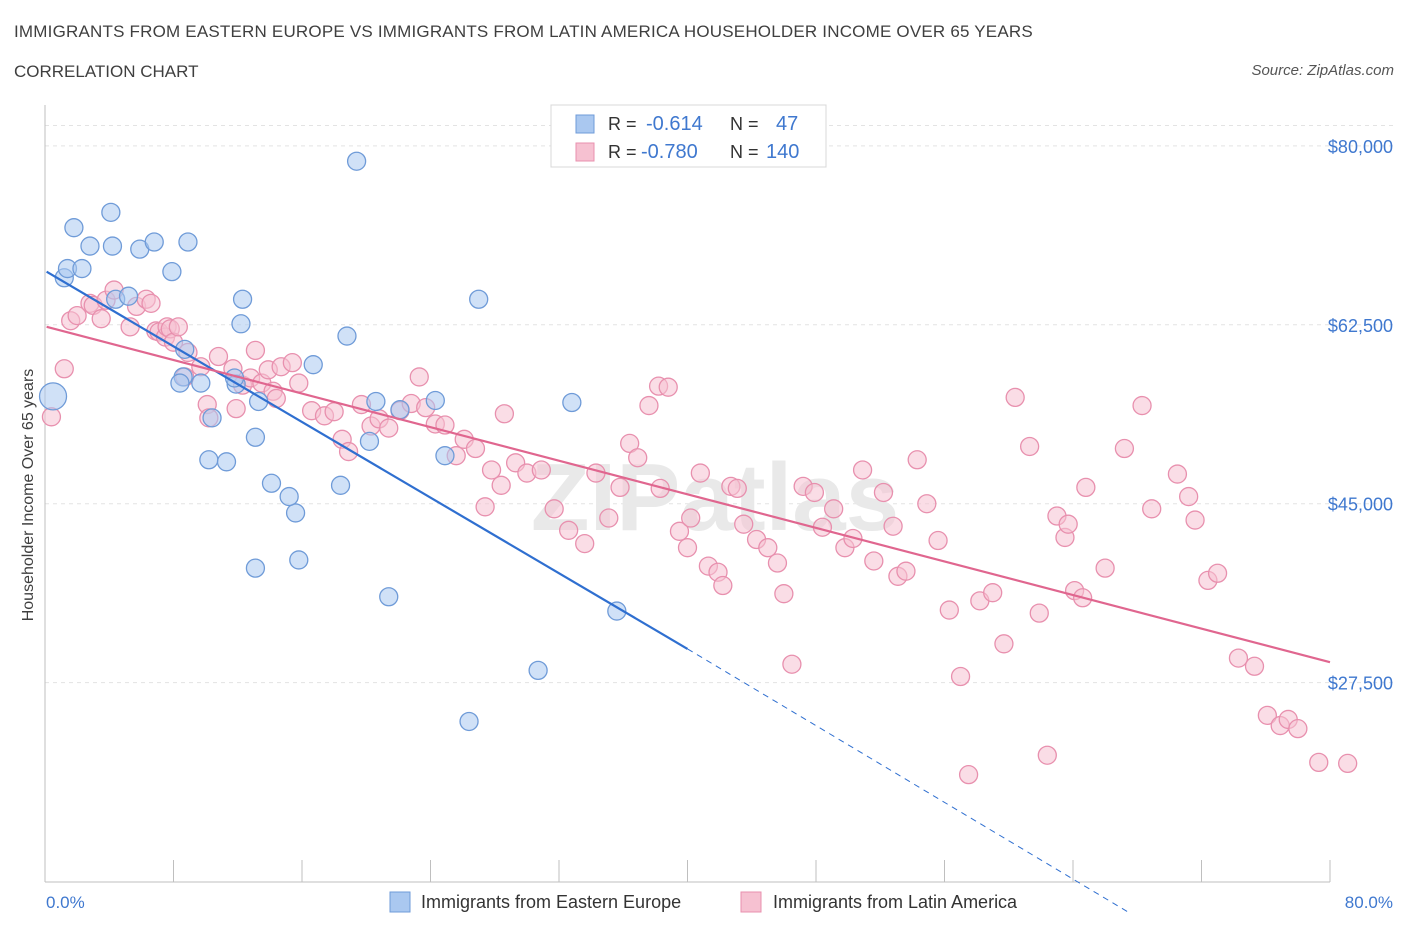  I want to click on legend-label-eastern-europe: Immigrants from Eastern Europe, so click(551, 902).